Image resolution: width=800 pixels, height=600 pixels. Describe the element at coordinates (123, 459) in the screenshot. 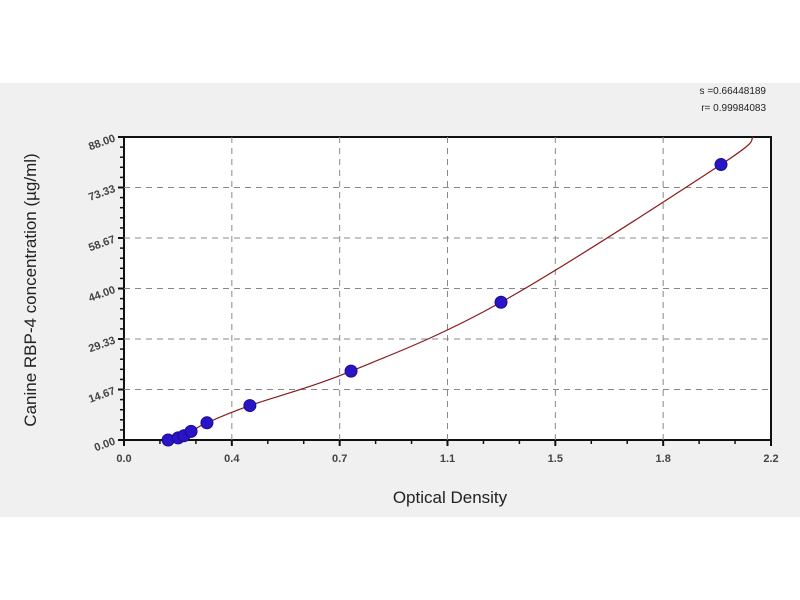

I see `x-tick-label: 0.0` at that location.